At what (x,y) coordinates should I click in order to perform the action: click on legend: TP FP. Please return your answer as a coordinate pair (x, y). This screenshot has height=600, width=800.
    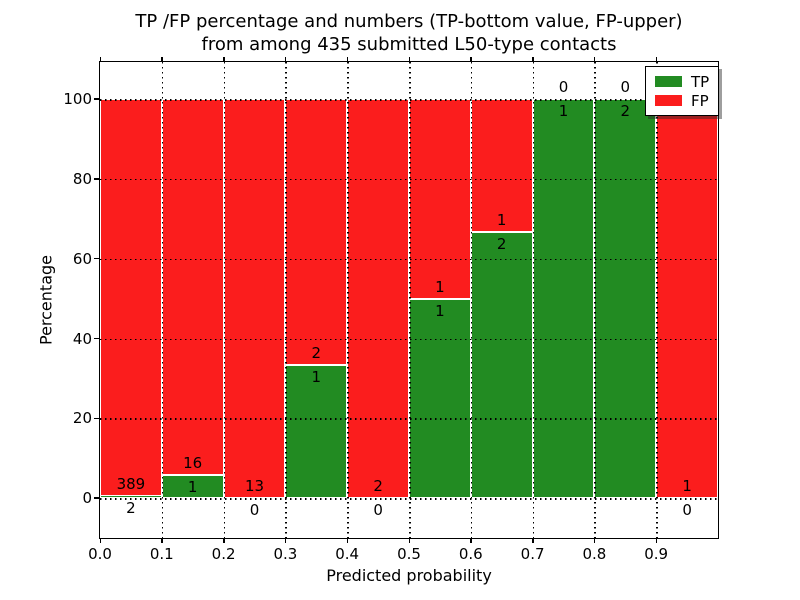
    Looking at the image, I should click on (682, 91).